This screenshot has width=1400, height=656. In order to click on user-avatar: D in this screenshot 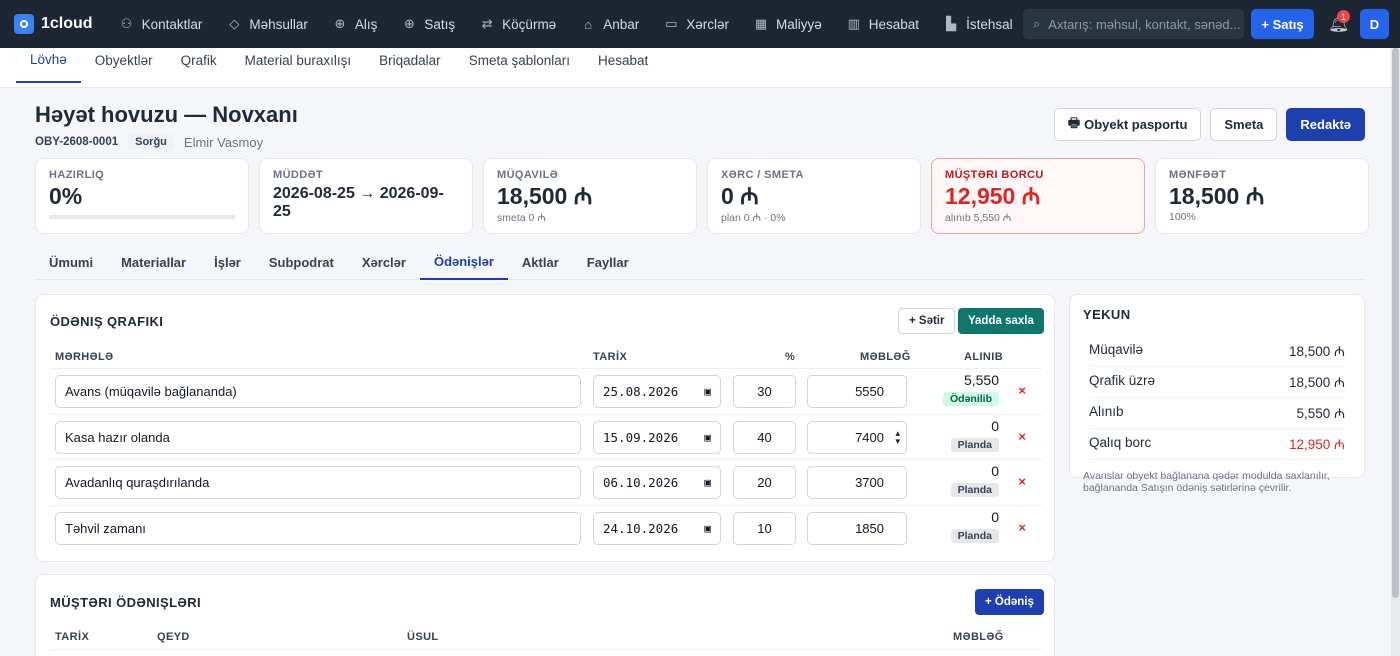, I will do `click(1374, 24)`.